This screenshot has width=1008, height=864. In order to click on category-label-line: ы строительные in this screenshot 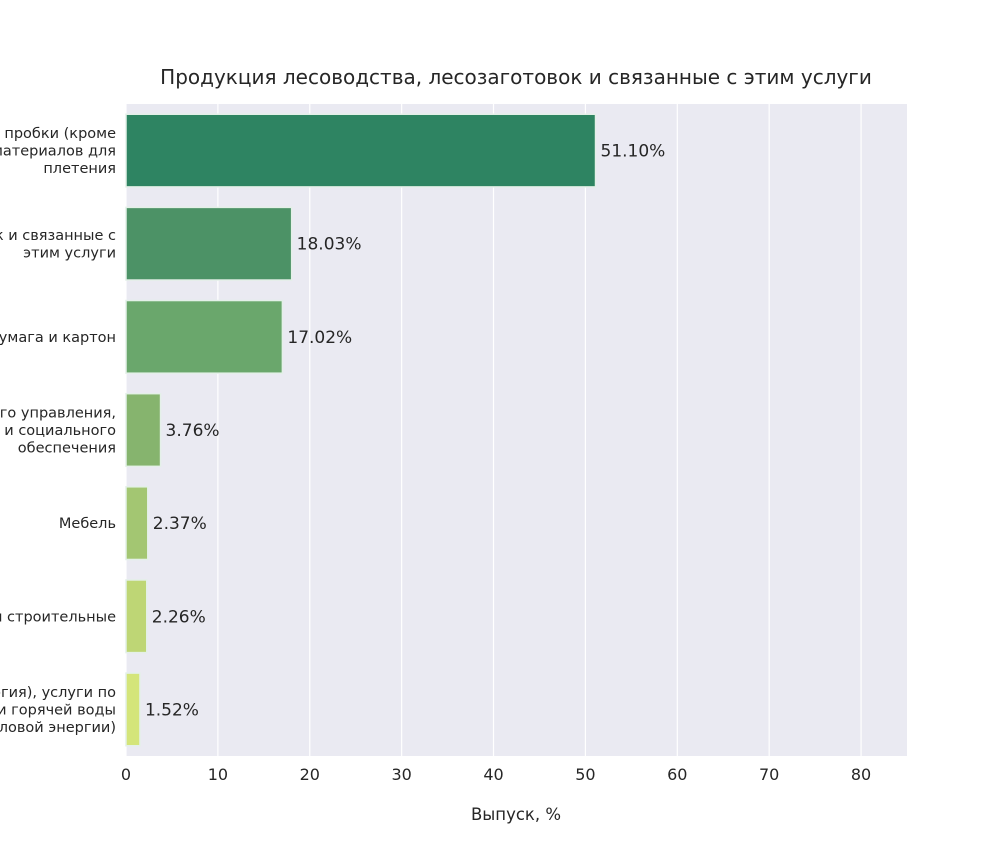, I will do `click(58, 617)`.